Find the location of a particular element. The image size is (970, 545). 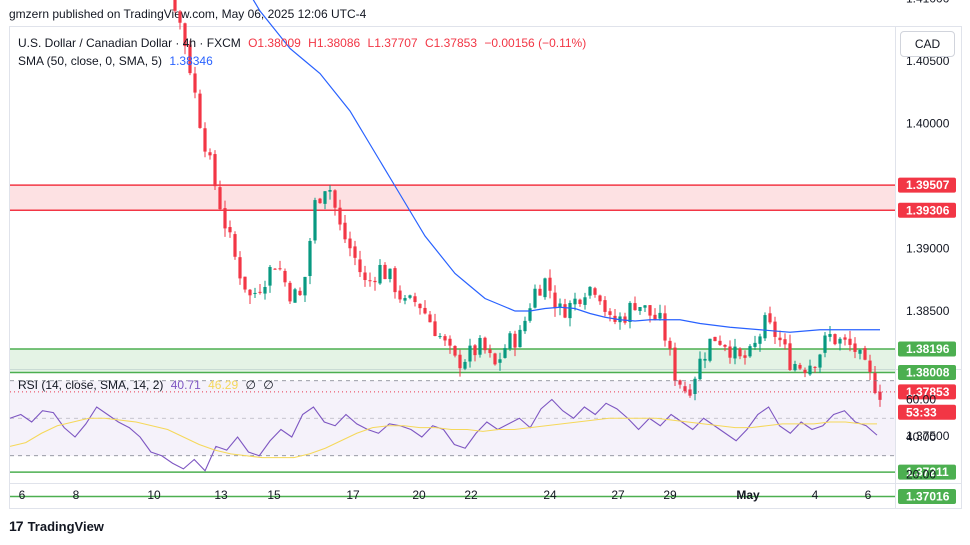

price-label-text: 1.38008 is located at coordinates (928, 373).